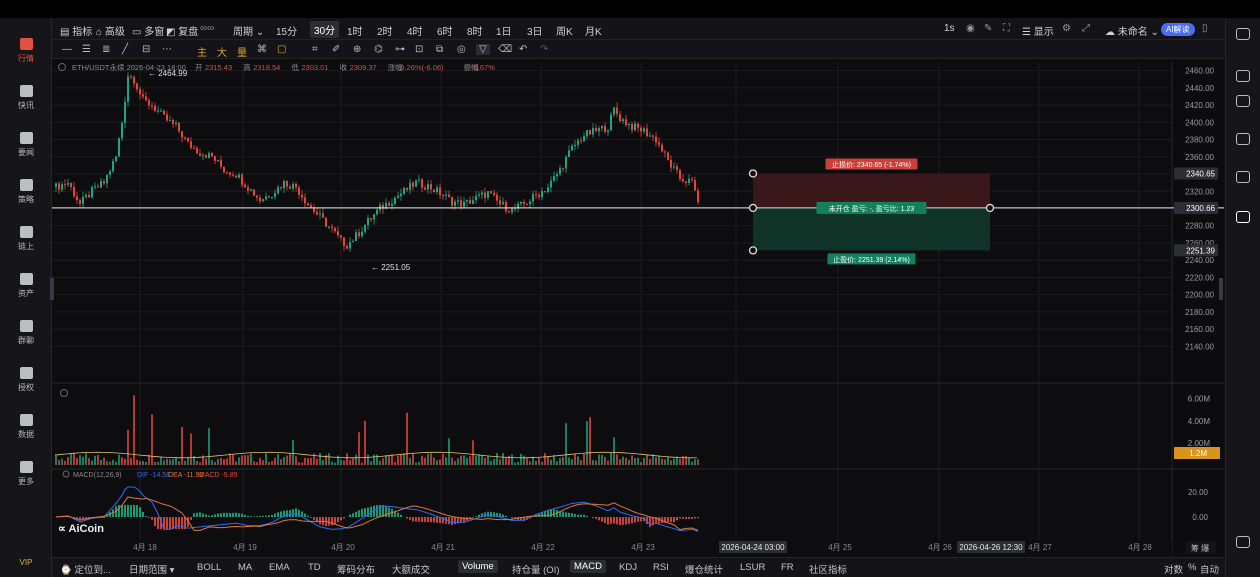 The height and width of the screenshot is (577, 1260). What do you see at coordinates (970, 28) in the screenshot?
I see `camera-icon: ◉` at bounding box center [970, 28].